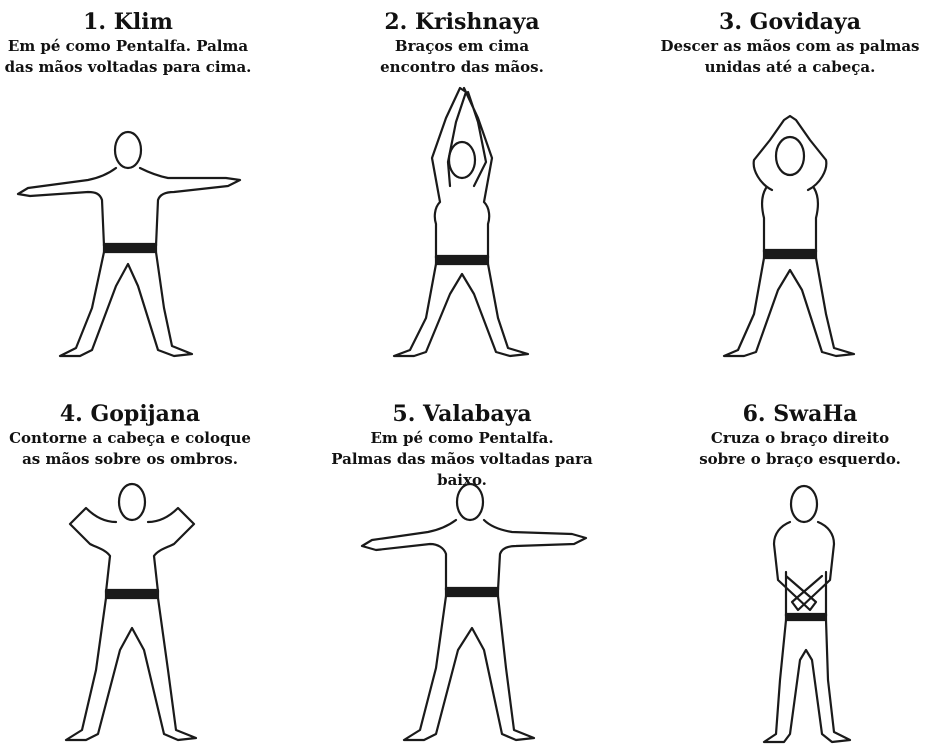 This screenshot has width=926, height=750. What do you see at coordinates (790, 46) in the screenshot?
I see `pose-description-3-line-1: Descer as mãos com as palmas` at bounding box center [790, 46].